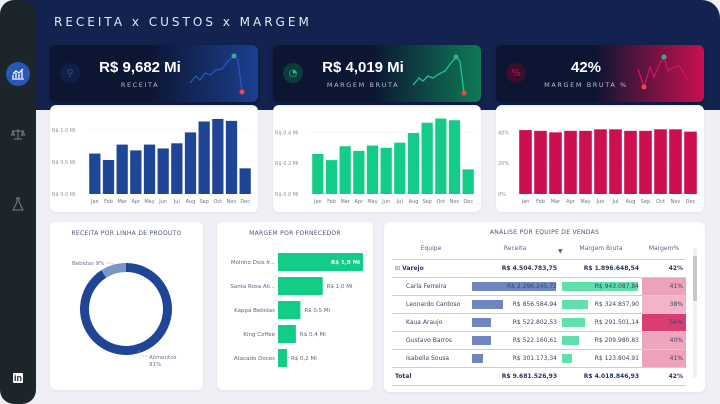  Describe the element at coordinates (664, 340) in the screenshot. I see `margem-pct-cell: 40%` at that location.